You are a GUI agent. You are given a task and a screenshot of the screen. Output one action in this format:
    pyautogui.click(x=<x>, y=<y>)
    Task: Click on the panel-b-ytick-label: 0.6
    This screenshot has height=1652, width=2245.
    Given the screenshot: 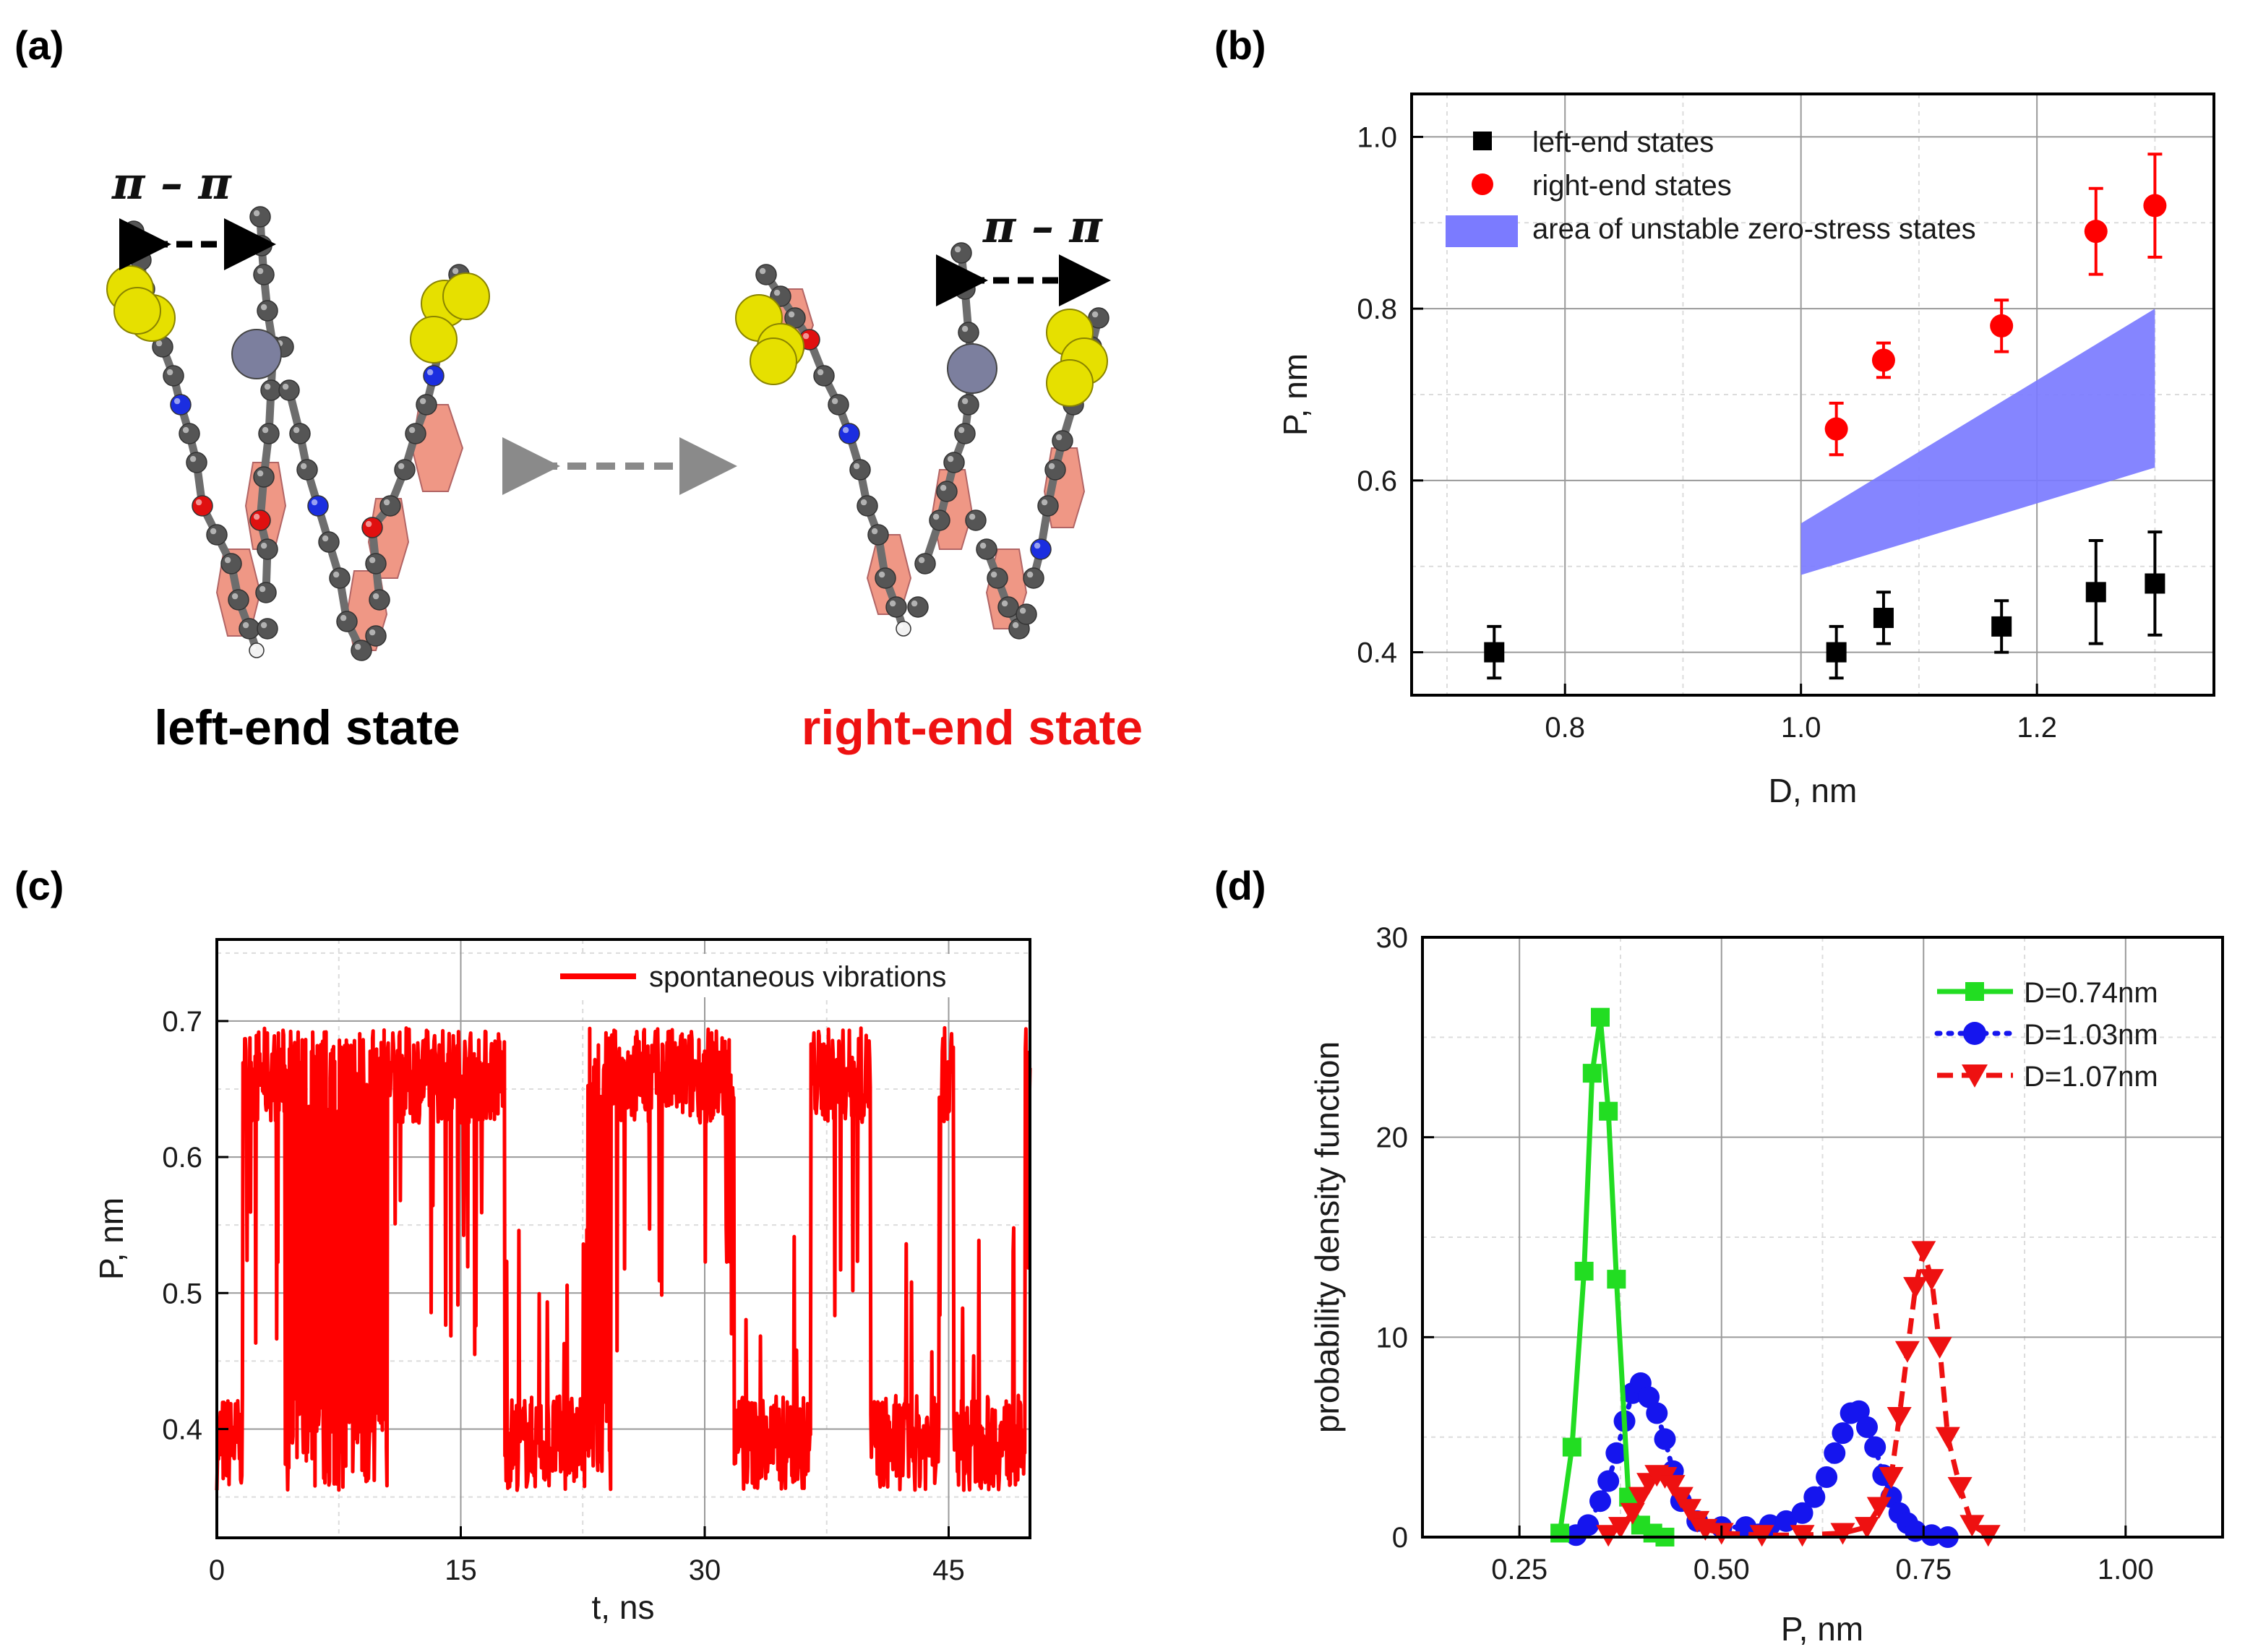 What is the action you would take?
    pyautogui.click(x=1377, y=481)
    